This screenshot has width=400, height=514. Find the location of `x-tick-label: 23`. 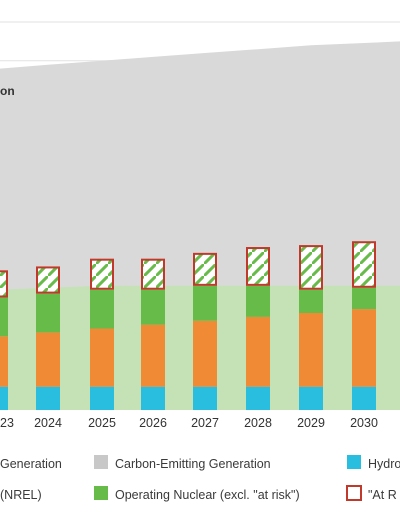

x-tick-label: 23 is located at coordinates (7, 423).